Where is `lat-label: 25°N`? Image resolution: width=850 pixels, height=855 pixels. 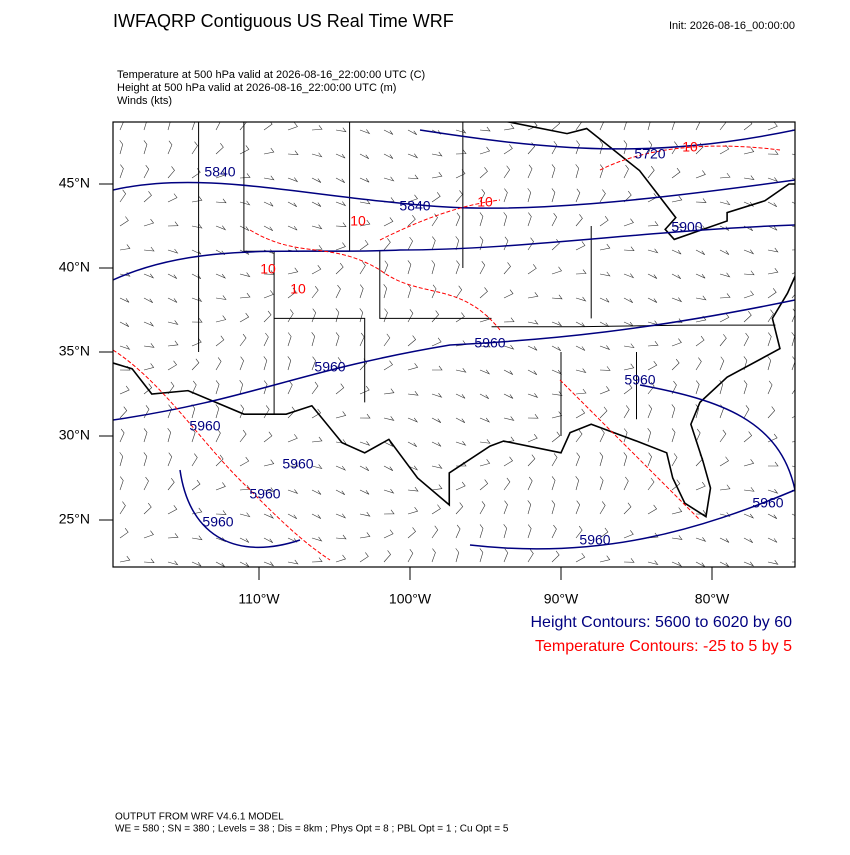 lat-label: 25°N is located at coordinates (74, 519).